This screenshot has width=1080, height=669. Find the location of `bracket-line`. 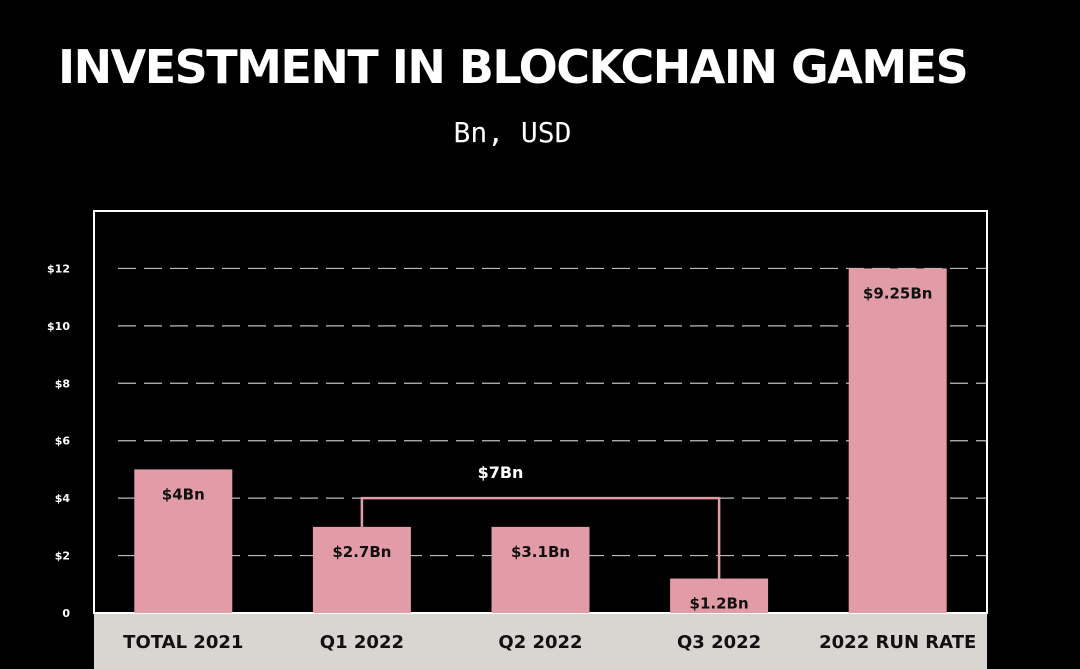

bracket-line is located at coordinates (540, 537).